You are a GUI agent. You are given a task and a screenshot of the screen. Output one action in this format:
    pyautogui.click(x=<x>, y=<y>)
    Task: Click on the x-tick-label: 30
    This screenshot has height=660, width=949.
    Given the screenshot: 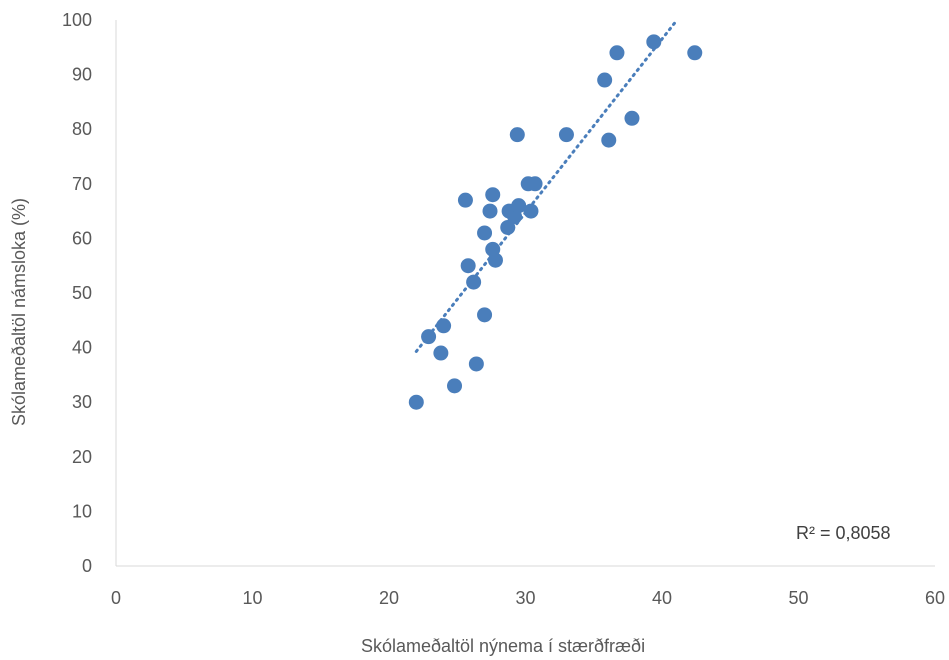 What is the action you would take?
    pyautogui.click(x=525, y=598)
    